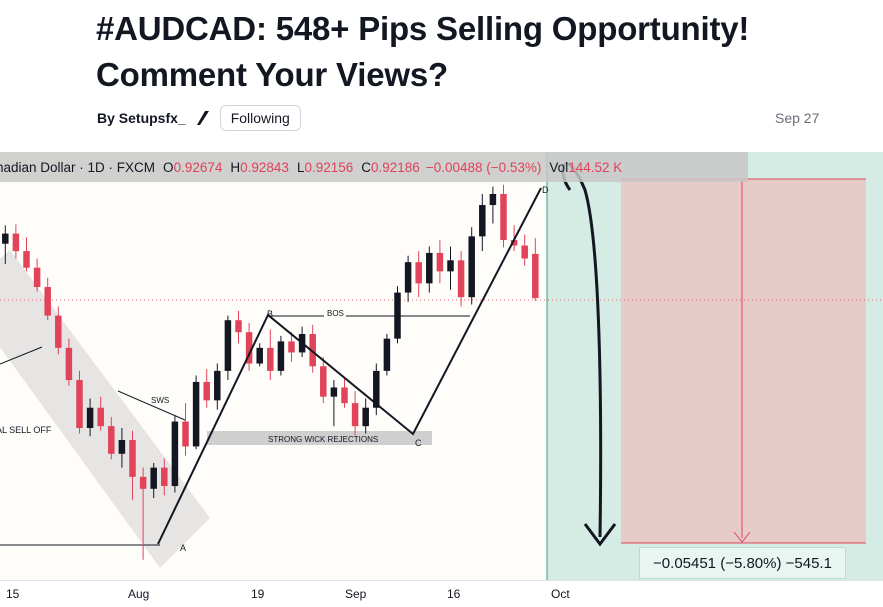  Describe the element at coordinates (270, 314) in the screenshot. I see `point-b-label: B` at that location.